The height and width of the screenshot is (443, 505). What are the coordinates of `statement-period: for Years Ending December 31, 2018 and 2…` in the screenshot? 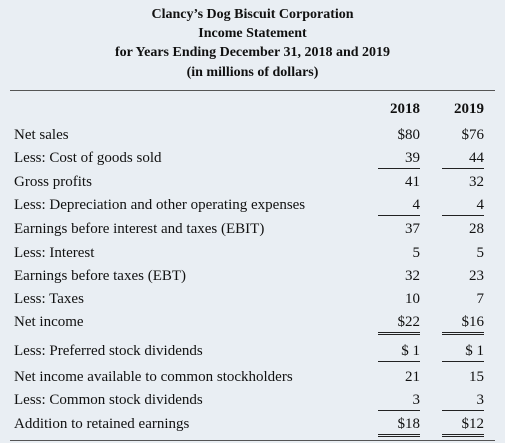 It's located at (252, 52).